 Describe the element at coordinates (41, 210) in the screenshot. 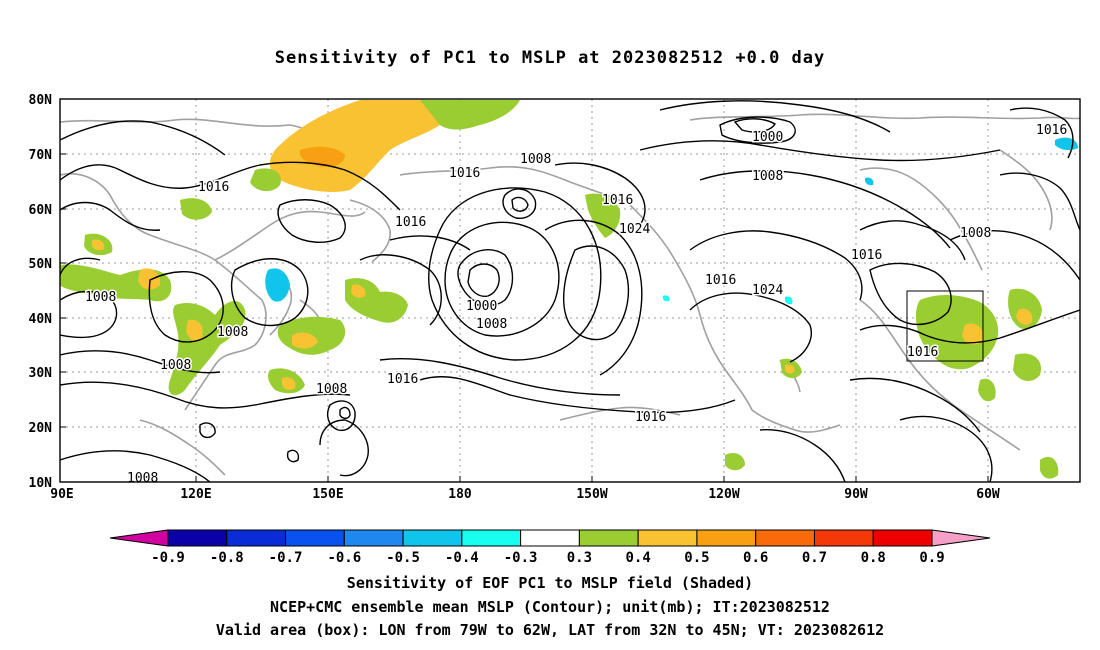

I see `lat-label: 60N` at that location.